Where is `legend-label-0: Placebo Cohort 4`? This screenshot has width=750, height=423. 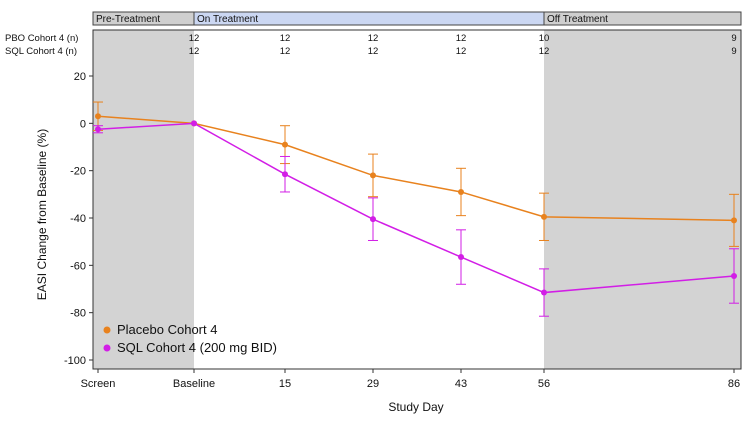 legend-label-0: Placebo Cohort 4 is located at coordinates (167, 329).